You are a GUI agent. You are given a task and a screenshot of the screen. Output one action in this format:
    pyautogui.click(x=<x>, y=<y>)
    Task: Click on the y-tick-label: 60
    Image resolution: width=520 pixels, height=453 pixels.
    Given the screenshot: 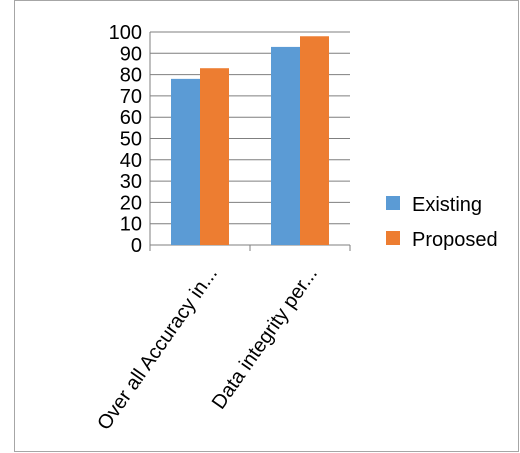 What is the action you would take?
    pyautogui.click(x=131, y=118)
    